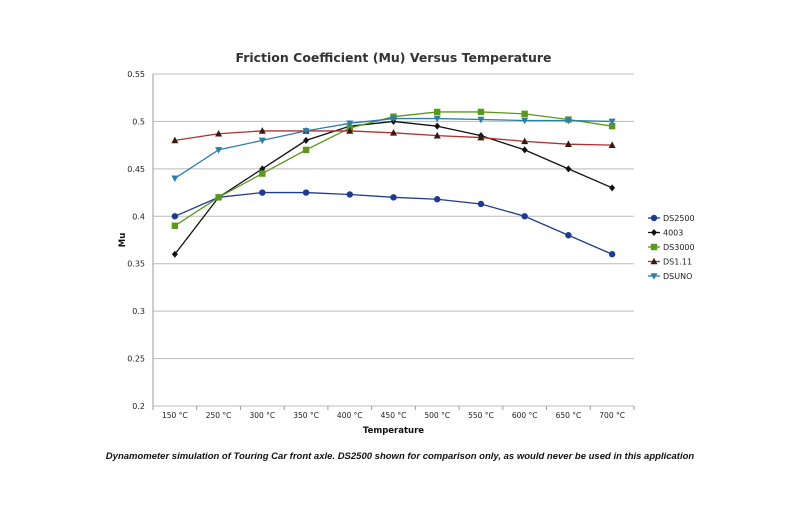 This screenshot has height=523, width=800. What do you see at coordinates (136, 264) in the screenshot?
I see `y-tick-label: 0.35` at bounding box center [136, 264].